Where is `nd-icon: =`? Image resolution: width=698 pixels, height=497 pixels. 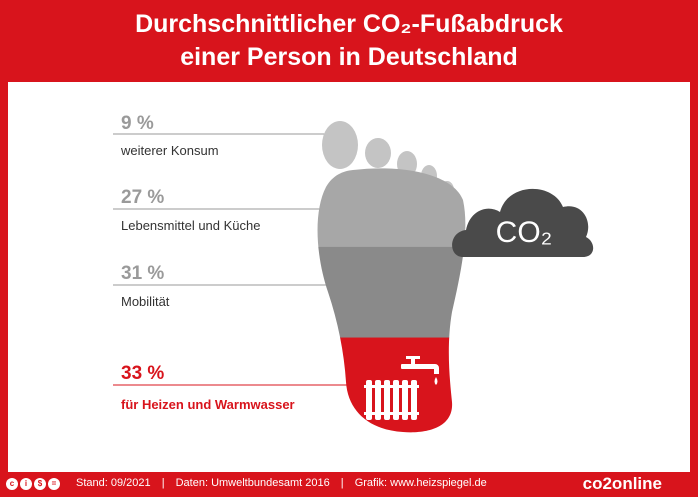 nd-icon: = is located at coordinates (54, 484).